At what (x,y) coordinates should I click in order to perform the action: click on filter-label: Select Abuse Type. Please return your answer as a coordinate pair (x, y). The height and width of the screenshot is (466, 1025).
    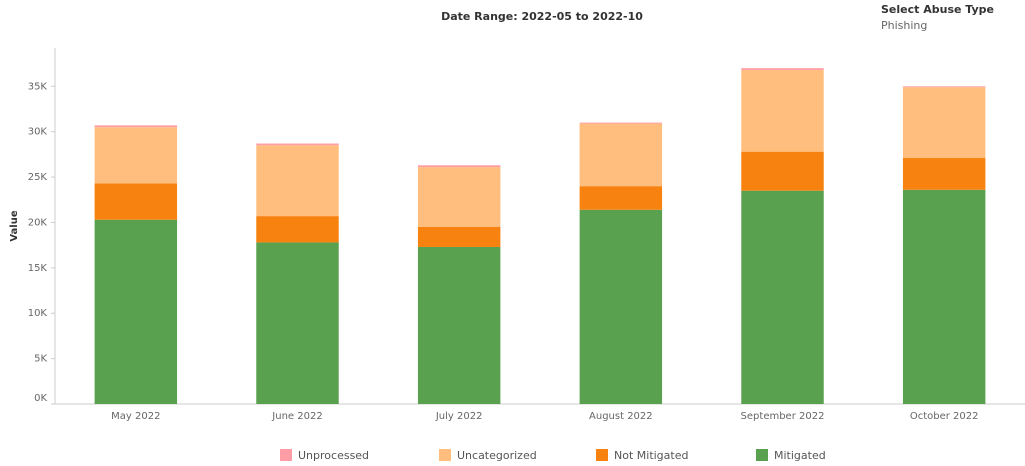
    Looking at the image, I should click on (937, 9).